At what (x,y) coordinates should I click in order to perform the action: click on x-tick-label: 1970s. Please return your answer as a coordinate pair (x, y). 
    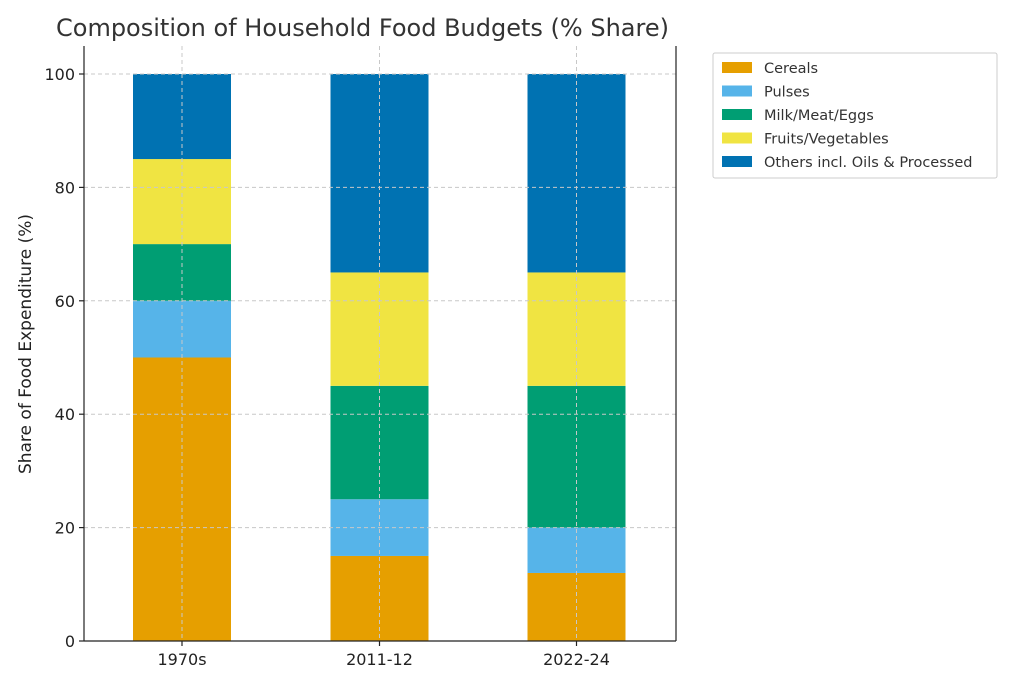
    Looking at the image, I should click on (181, 659).